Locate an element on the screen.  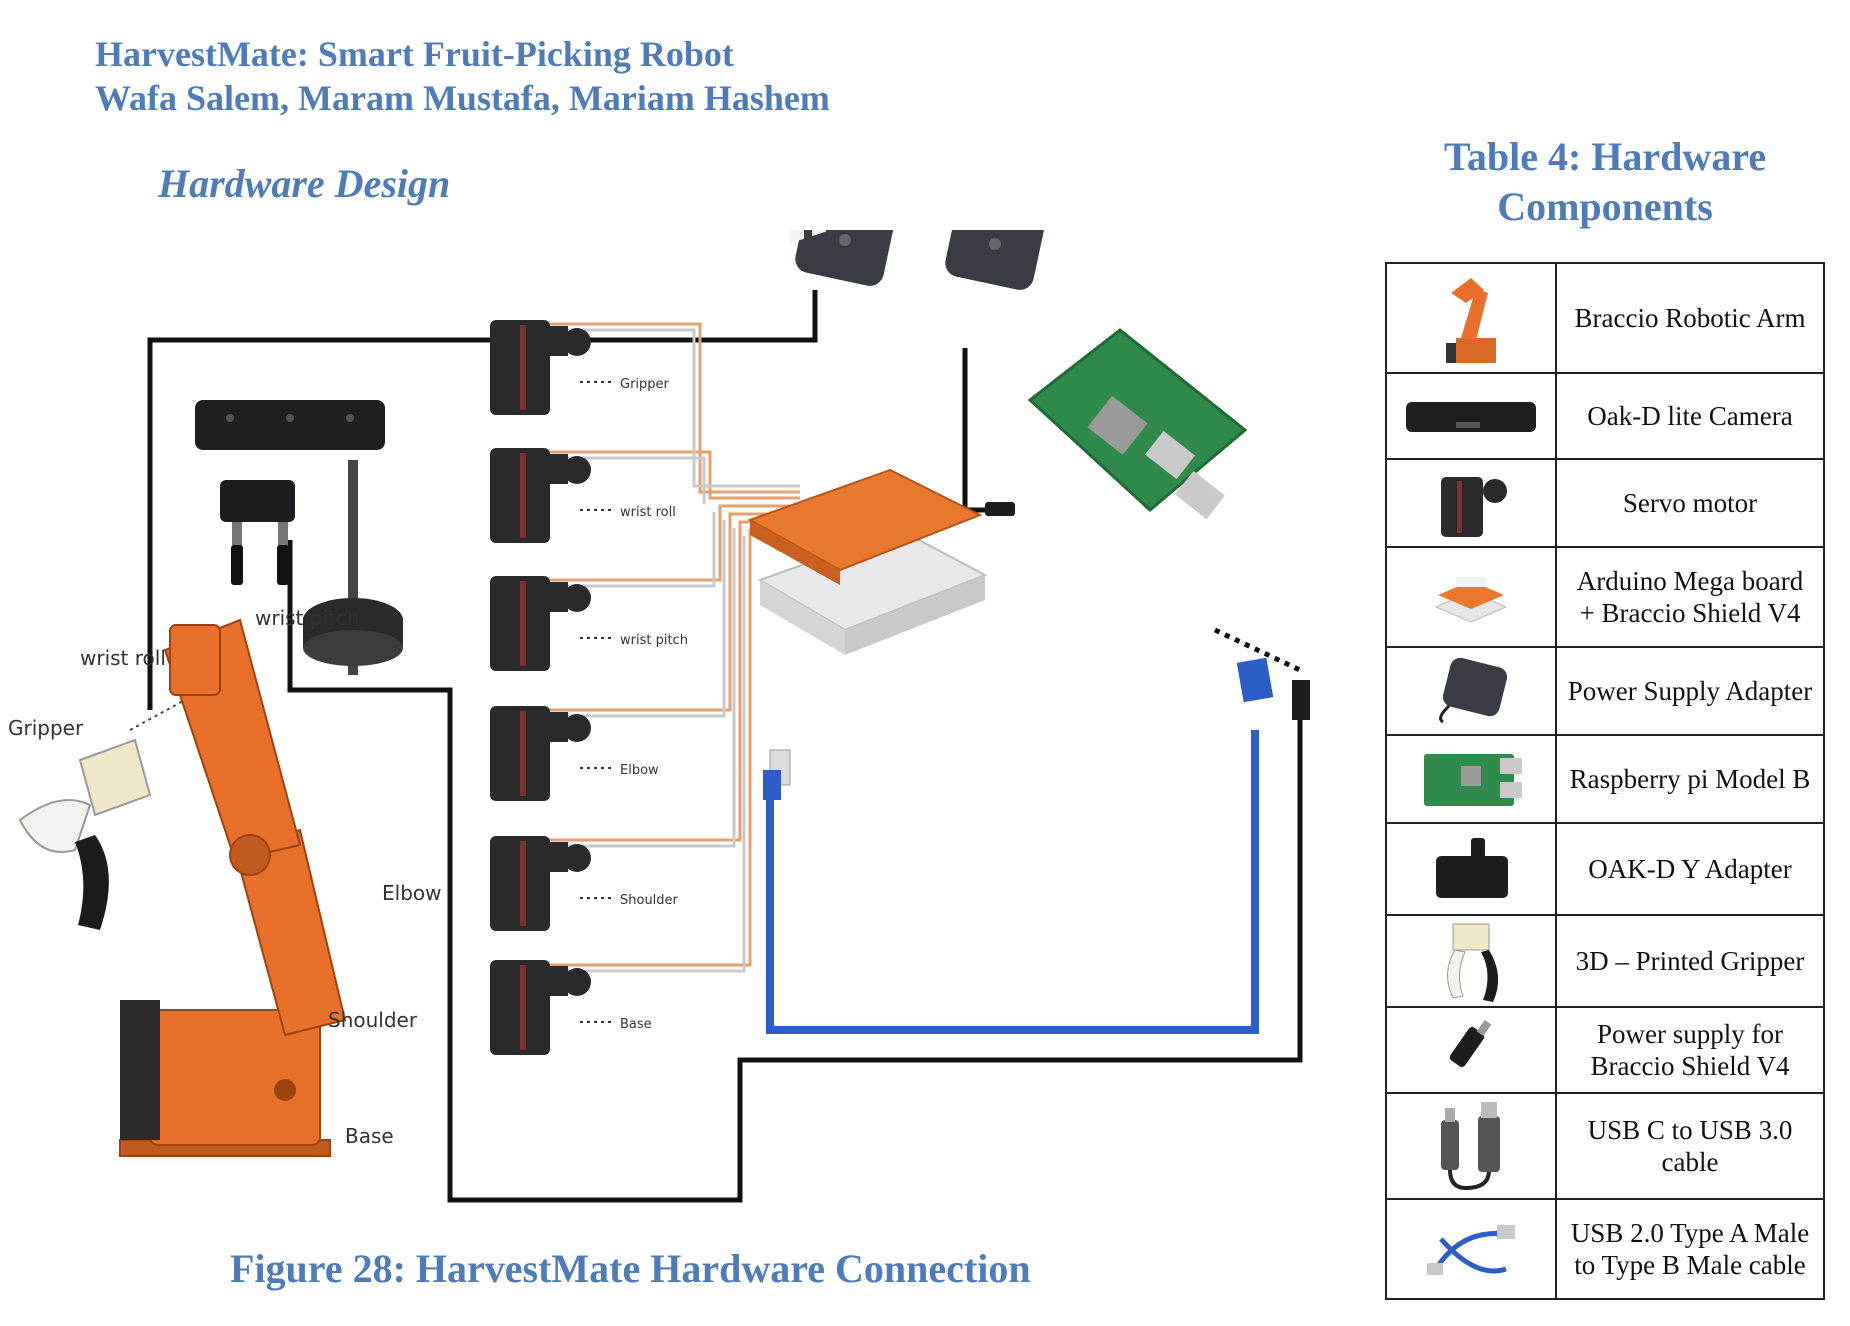
table-cell: Oak-D lite Camera is located at coordinates (1690, 416).